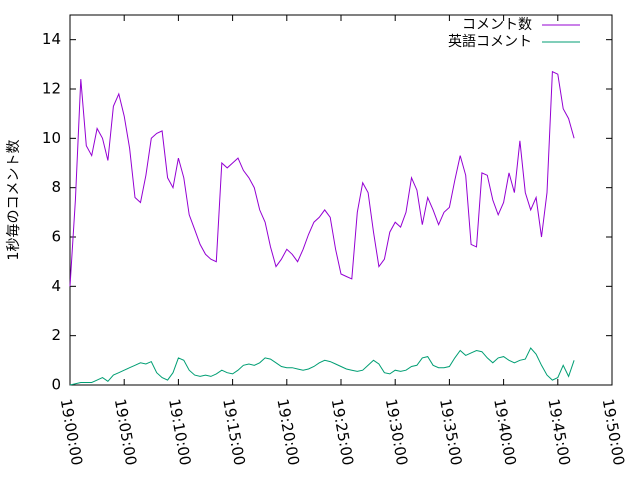  Describe the element at coordinates (14, 200) in the screenshot. I see `y-axis-label: 1秒毎のコメント数` at that location.